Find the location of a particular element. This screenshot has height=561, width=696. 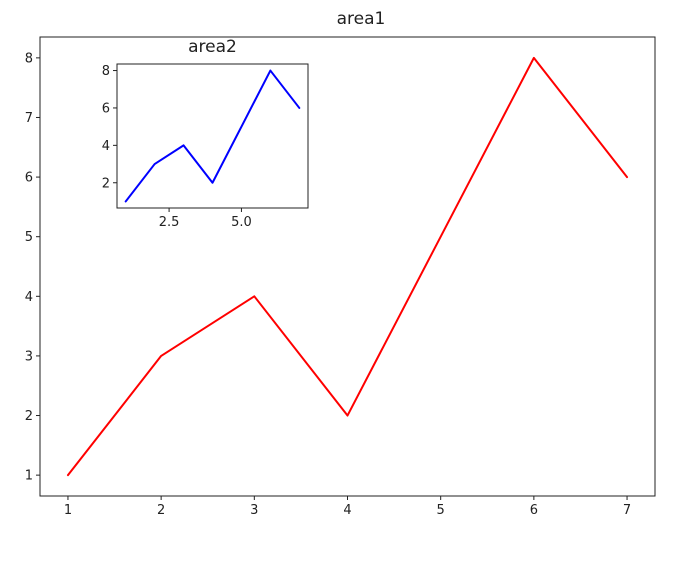

inset-plot-frame is located at coordinates (212, 136).